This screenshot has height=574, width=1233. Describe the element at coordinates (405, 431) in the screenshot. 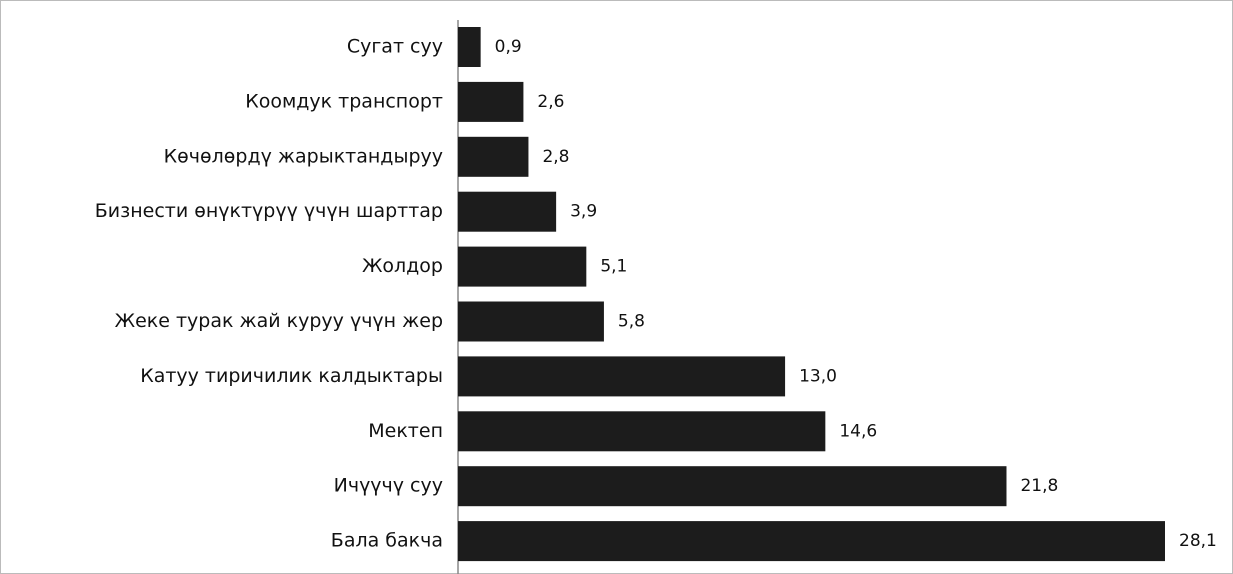

I see `category-label: Мектеп` at that location.